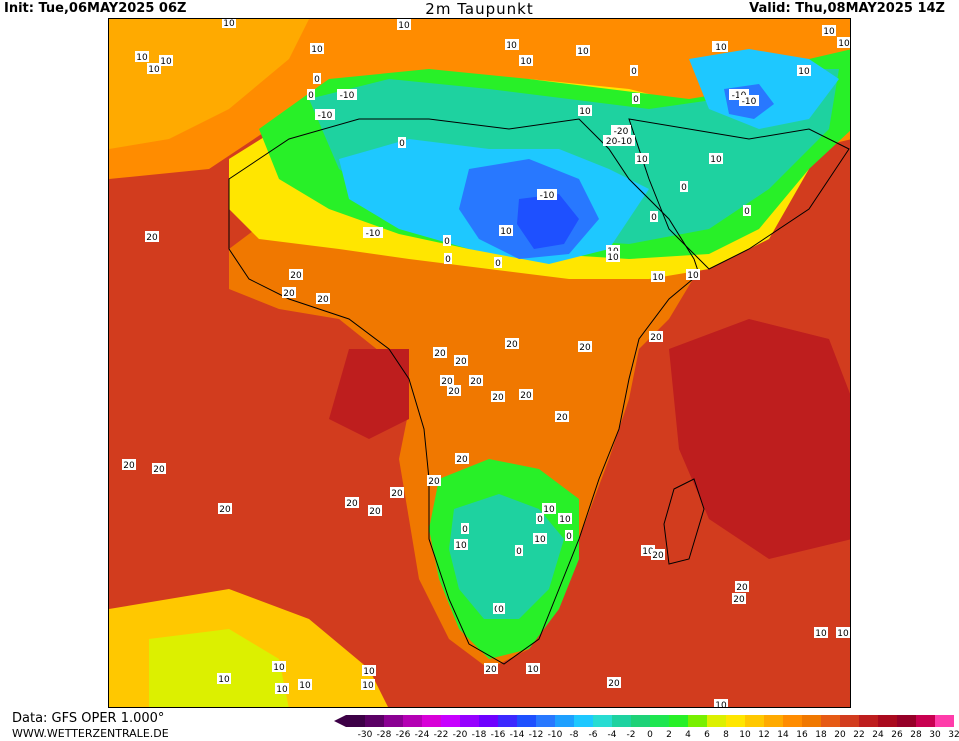 Image resolution: width=959 pixels, height=741 pixels. Describe the element at coordinates (847, 8) in the screenshot. I see `valid-time-label: Valid: Thu,08MAY2025 14Z` at that location.